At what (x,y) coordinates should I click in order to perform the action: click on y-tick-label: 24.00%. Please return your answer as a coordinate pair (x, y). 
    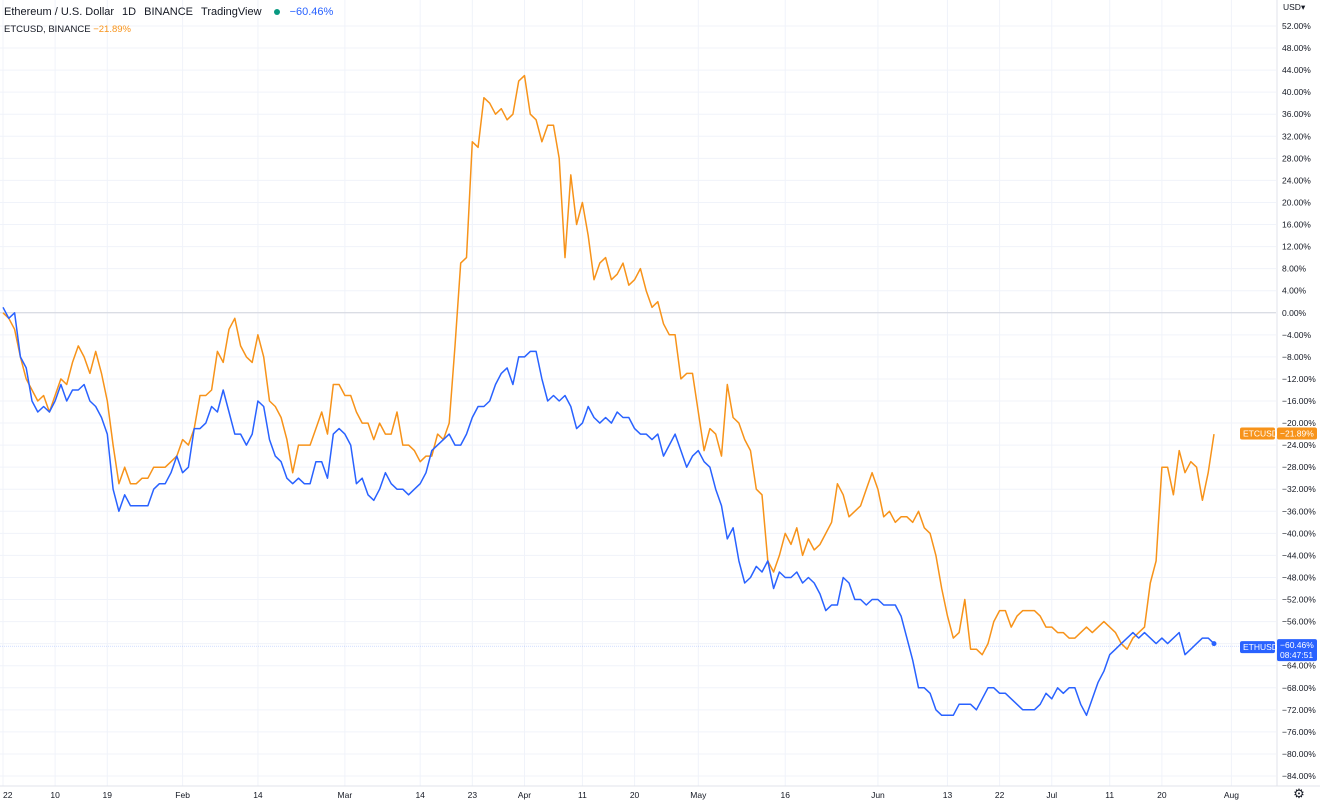
    Looking at the image, I should click on (1296, 180).